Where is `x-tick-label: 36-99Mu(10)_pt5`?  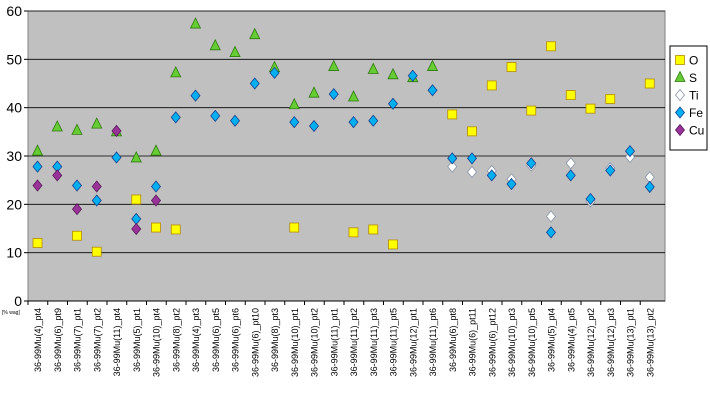
x-tick-label: 36-99Mu(10)_pt5 is located at coordinates (532, 342).